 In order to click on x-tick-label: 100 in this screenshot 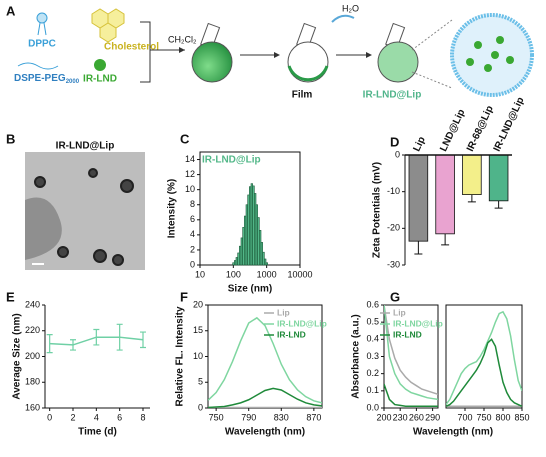, I will do `click(233, 274)`.